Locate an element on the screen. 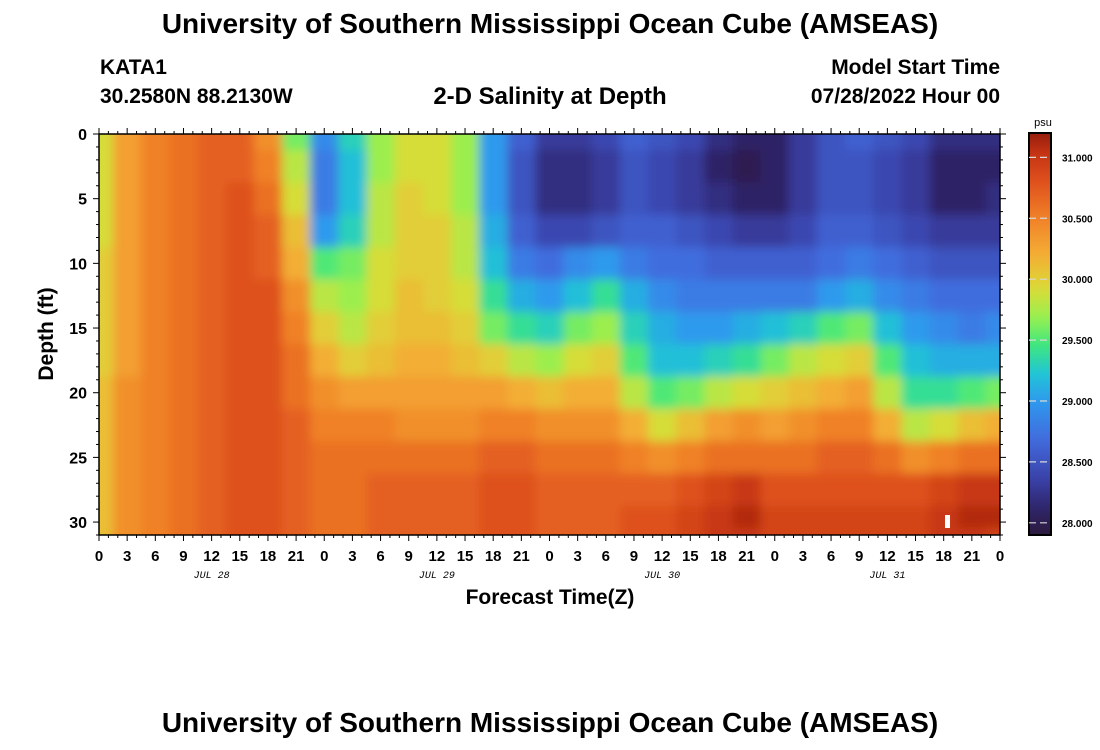 The width and height of the screenshot is (1100, 750). colorbar-tick-label: 30.000 is located at coordinates (1077, 280).